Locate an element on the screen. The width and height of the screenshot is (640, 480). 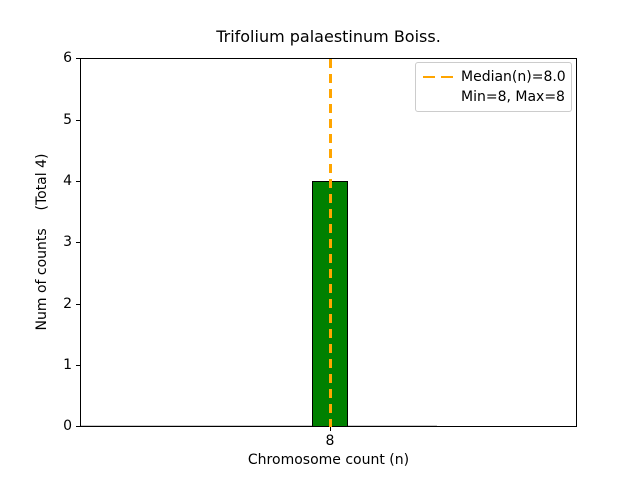
y-tick-label: 3 is located at coordinates (67, 242).